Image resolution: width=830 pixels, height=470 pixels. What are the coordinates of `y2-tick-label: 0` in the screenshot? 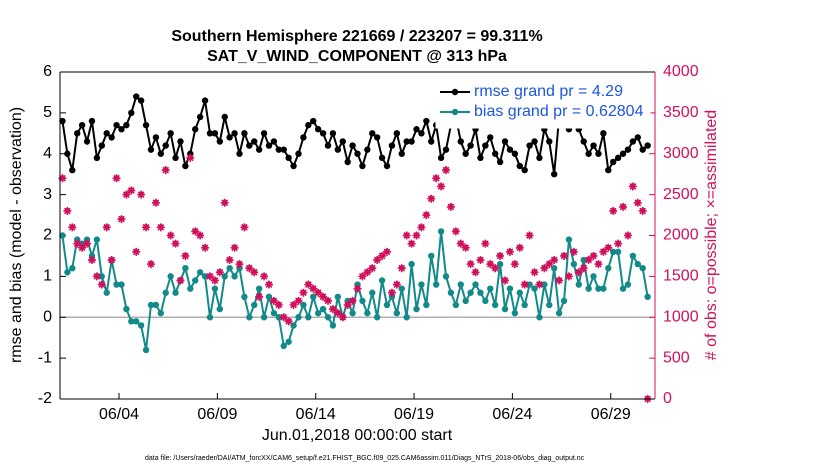 It's located at (667, 398).